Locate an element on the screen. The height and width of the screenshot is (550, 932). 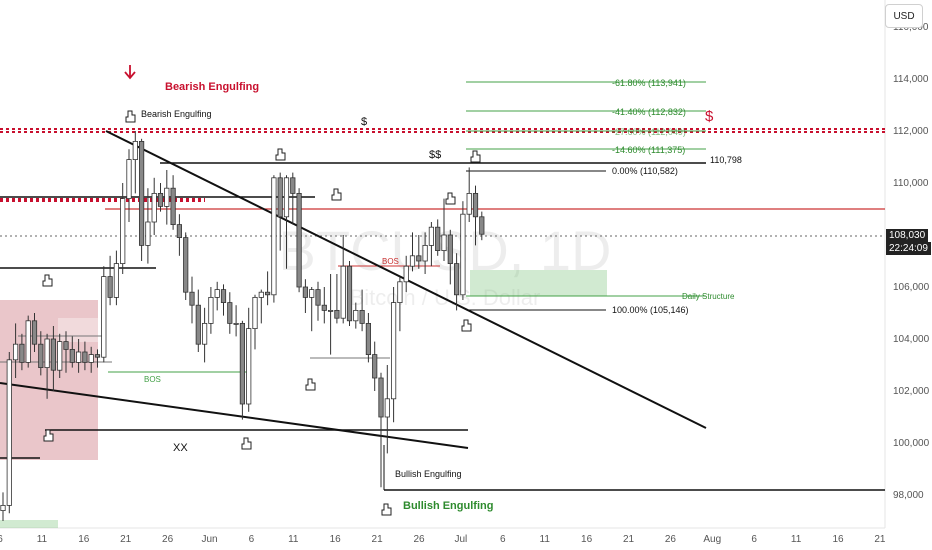
price-tick-label: 112,000 is located at coordinates (911, 131).